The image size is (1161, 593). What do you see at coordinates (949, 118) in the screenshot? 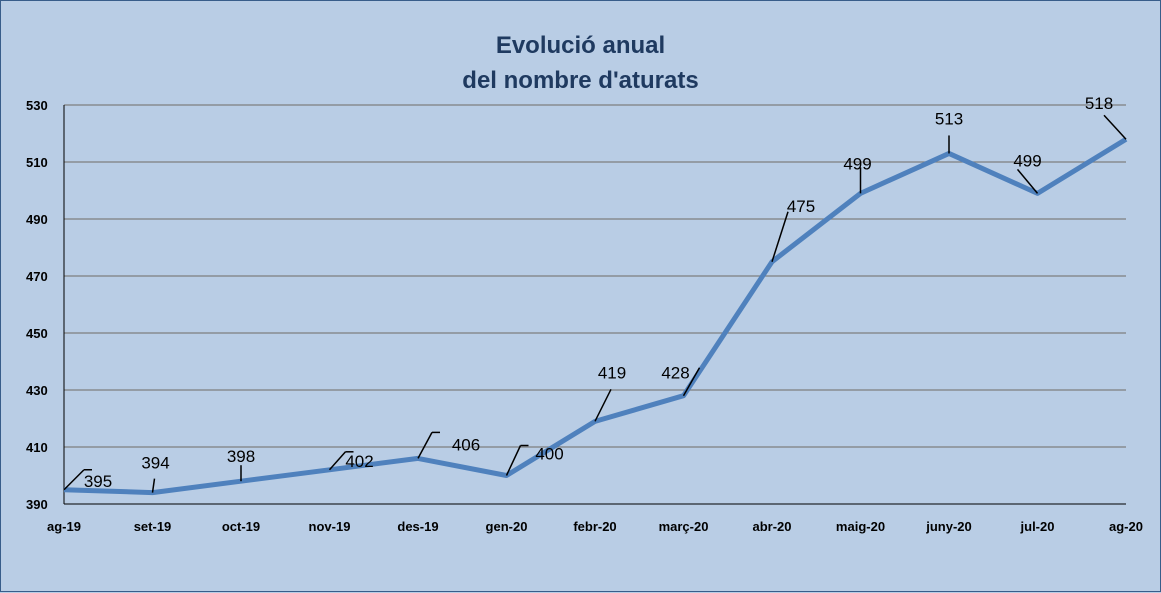
I see `data-label: 513` at bounding box center [949, 118].